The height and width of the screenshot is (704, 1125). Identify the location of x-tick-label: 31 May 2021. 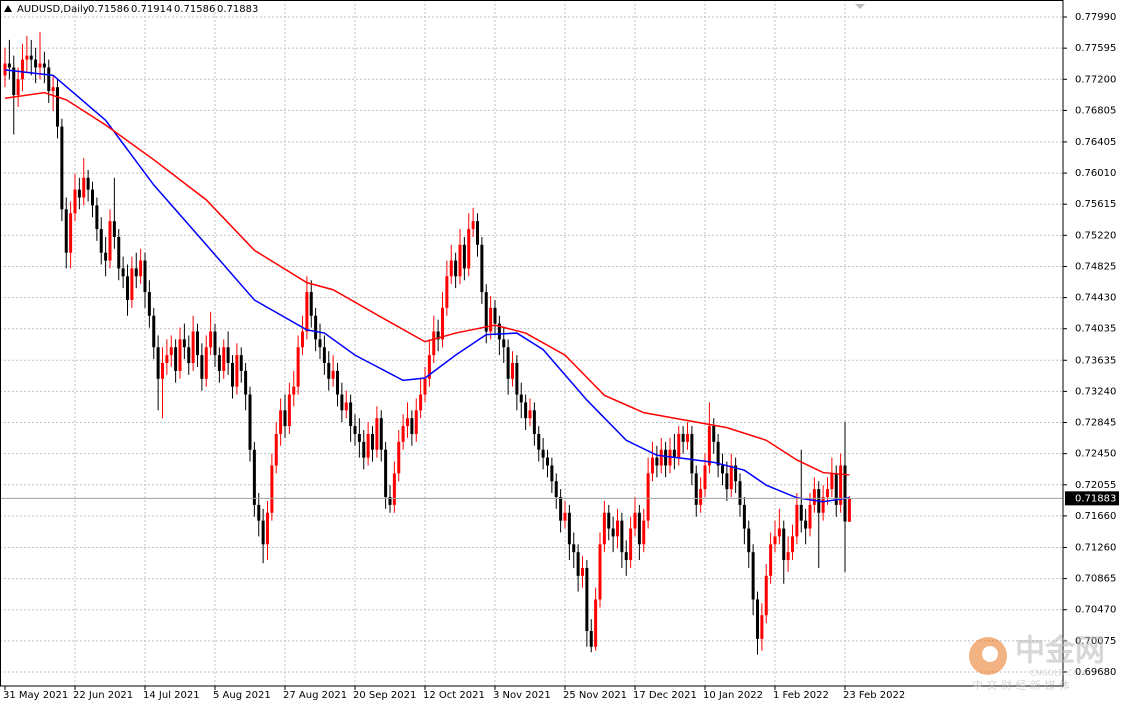
(35, 695).